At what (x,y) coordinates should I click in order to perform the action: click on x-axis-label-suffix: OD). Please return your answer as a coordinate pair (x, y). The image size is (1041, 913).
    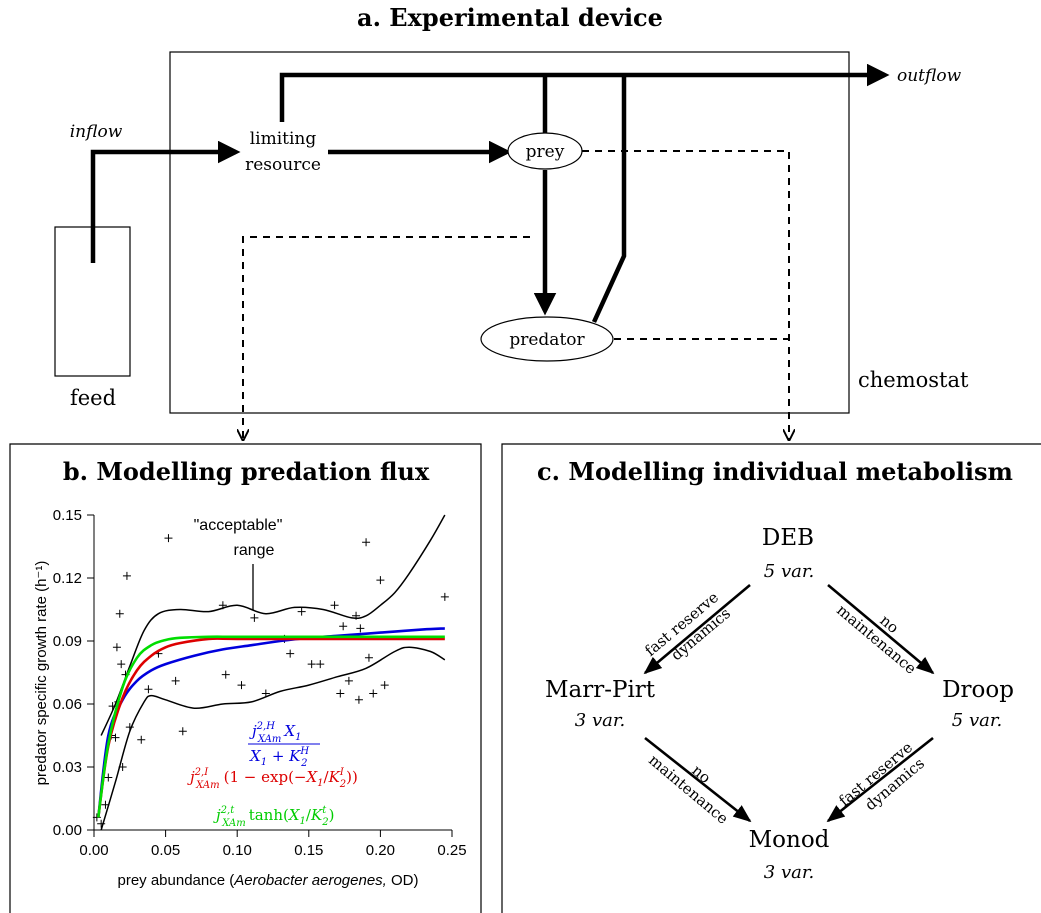
    Looking at the image, I should click on (403, 880).